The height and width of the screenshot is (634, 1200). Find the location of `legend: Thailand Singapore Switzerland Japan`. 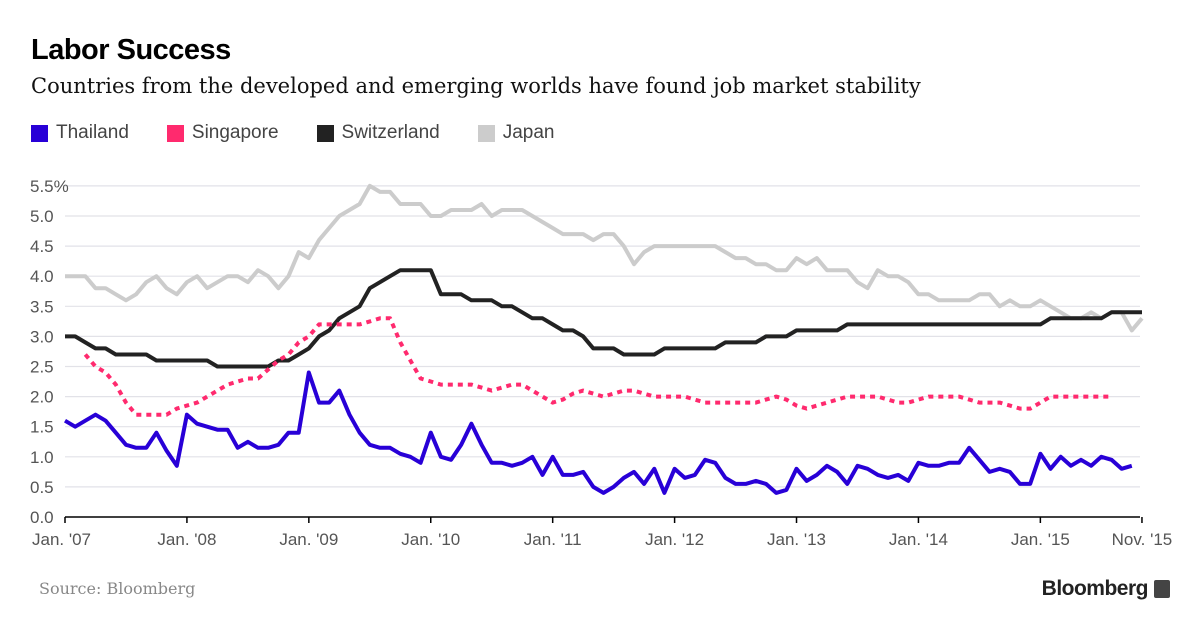

legend: Thailand Singapore Switzerland Japan is located at coordinates (312, 133).